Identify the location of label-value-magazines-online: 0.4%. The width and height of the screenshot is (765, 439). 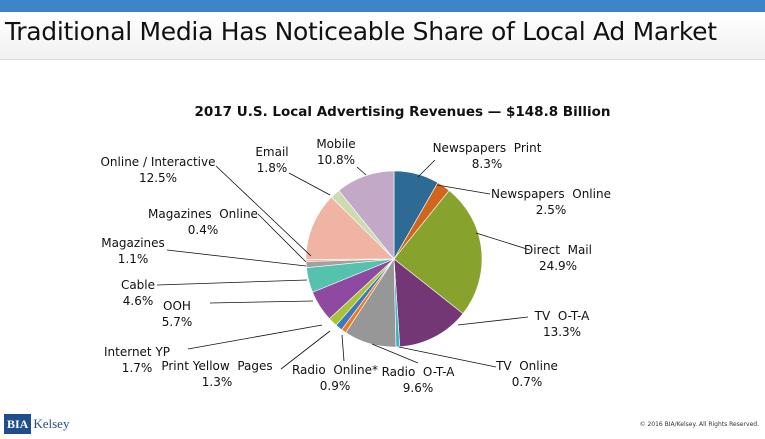
(203, 230).